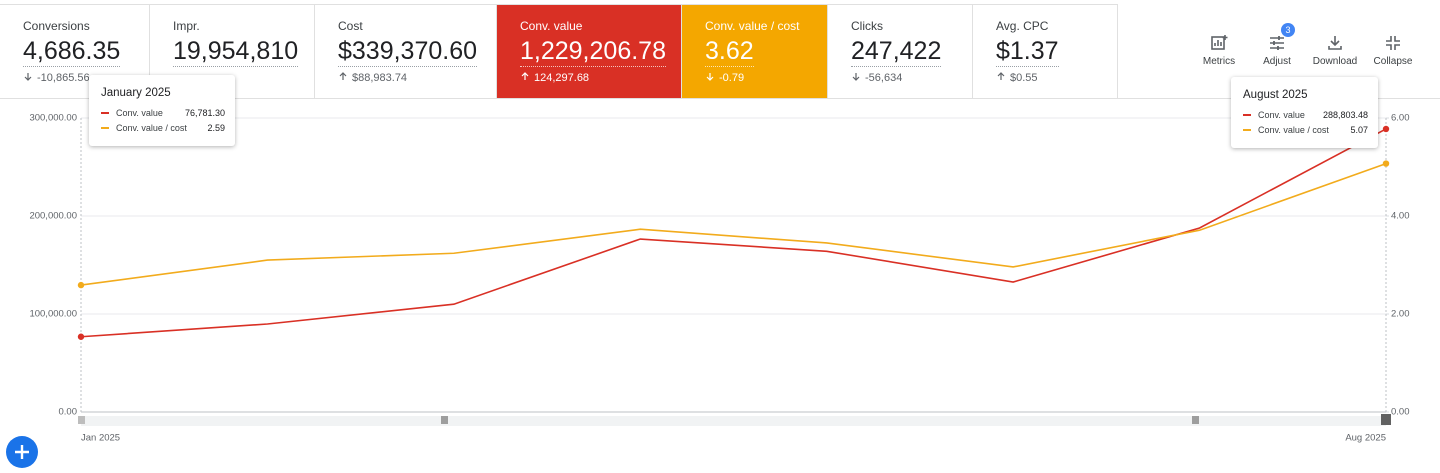 The width and height of the screenshot is (1440, 473). I want to click on delta-value: 124,297.68, so click(562, 78).